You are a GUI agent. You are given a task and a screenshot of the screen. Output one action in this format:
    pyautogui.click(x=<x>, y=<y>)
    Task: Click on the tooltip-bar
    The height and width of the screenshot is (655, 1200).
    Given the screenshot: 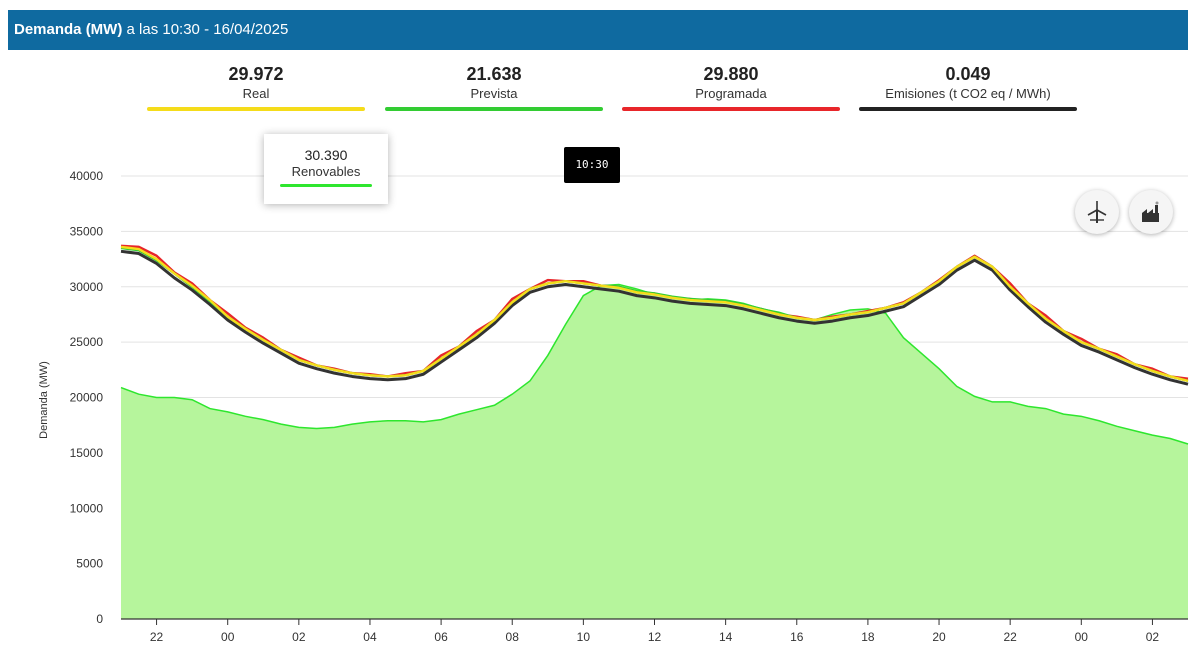 What is the action you would take?
    pyautogui.click(x=326, y=185)
    